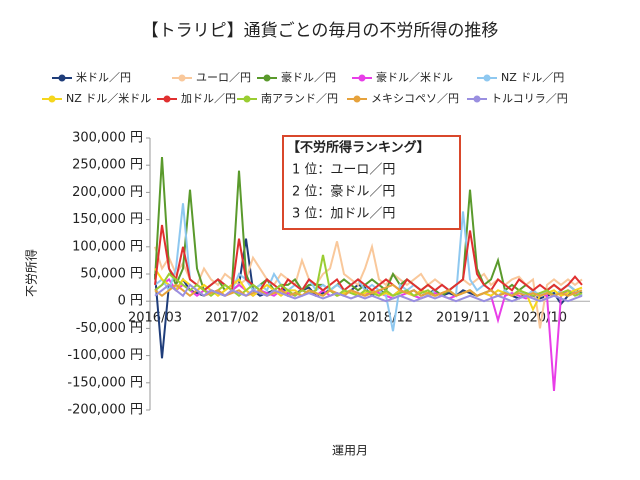  What do you see at coordinates (343, 192) in the screenshot?
I see `annotation-text: 2 位：豪ドル／円` at bounding box center [343, 192].